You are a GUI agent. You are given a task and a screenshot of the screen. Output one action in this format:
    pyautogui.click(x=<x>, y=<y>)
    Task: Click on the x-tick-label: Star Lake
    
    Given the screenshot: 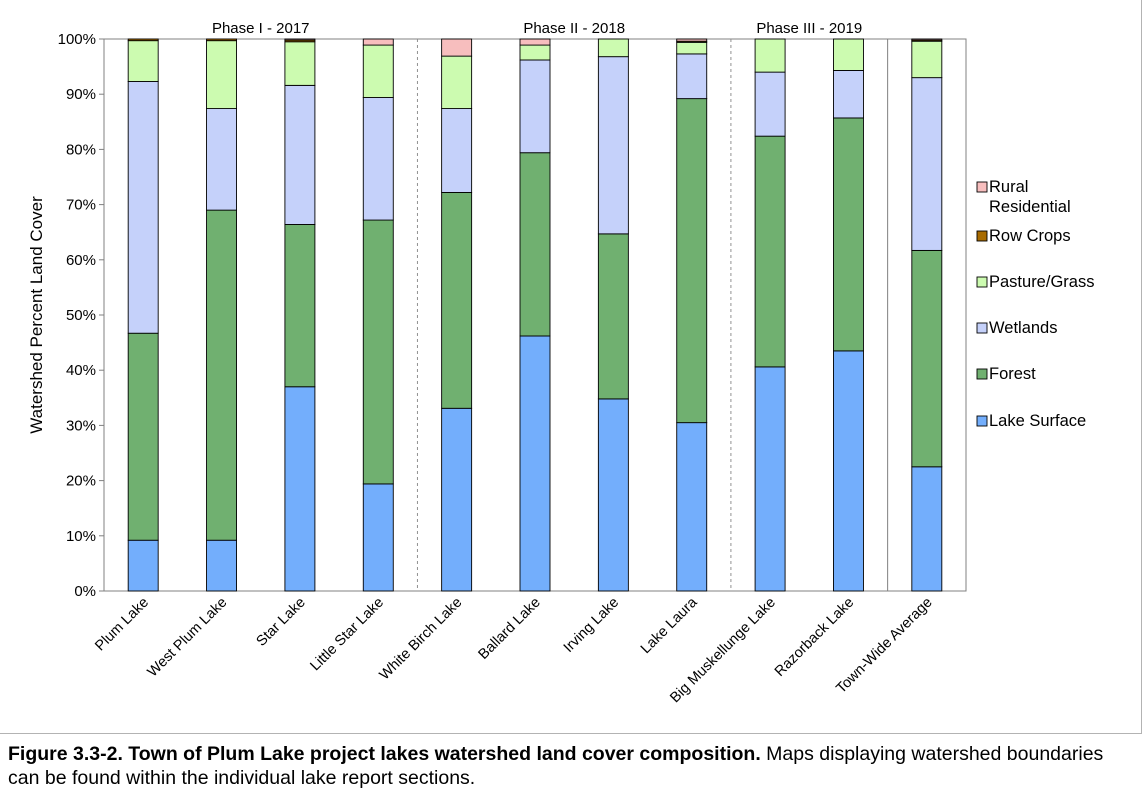 What is the action you would take?
    pyautogui.click(x=281, y=622)
    